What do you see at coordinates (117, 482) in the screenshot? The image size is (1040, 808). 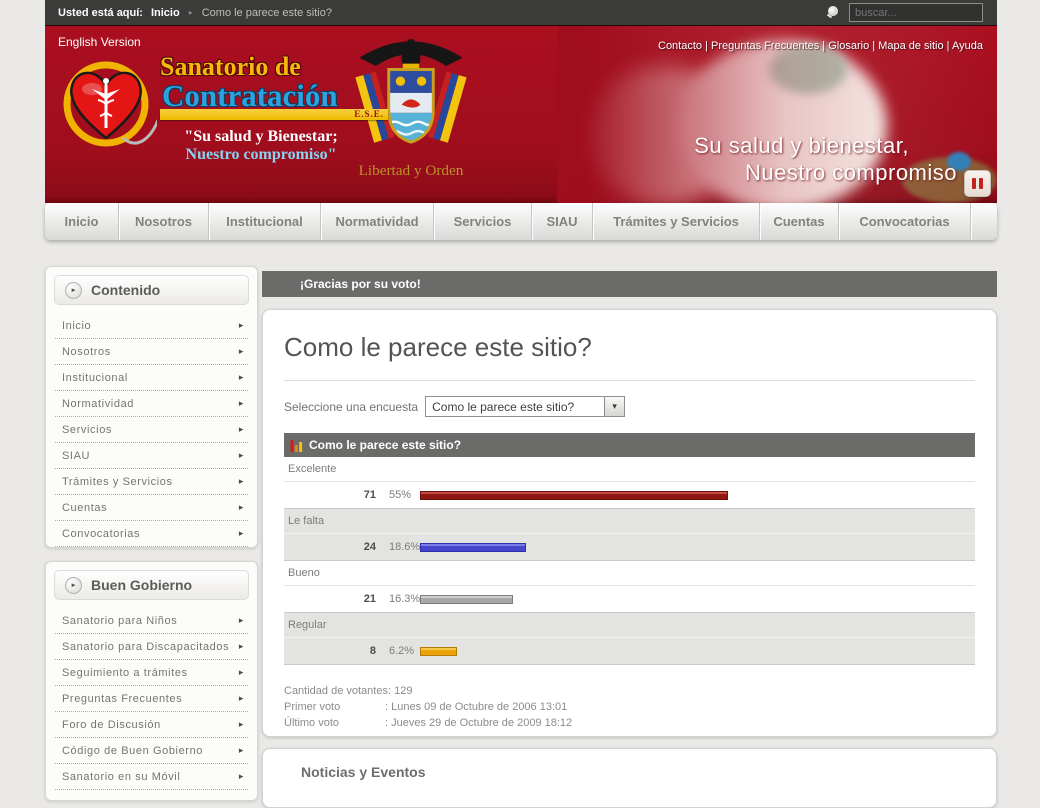 I see `sidebar-item-label: Trámites y Servicios` at bounding box center [117, 482].